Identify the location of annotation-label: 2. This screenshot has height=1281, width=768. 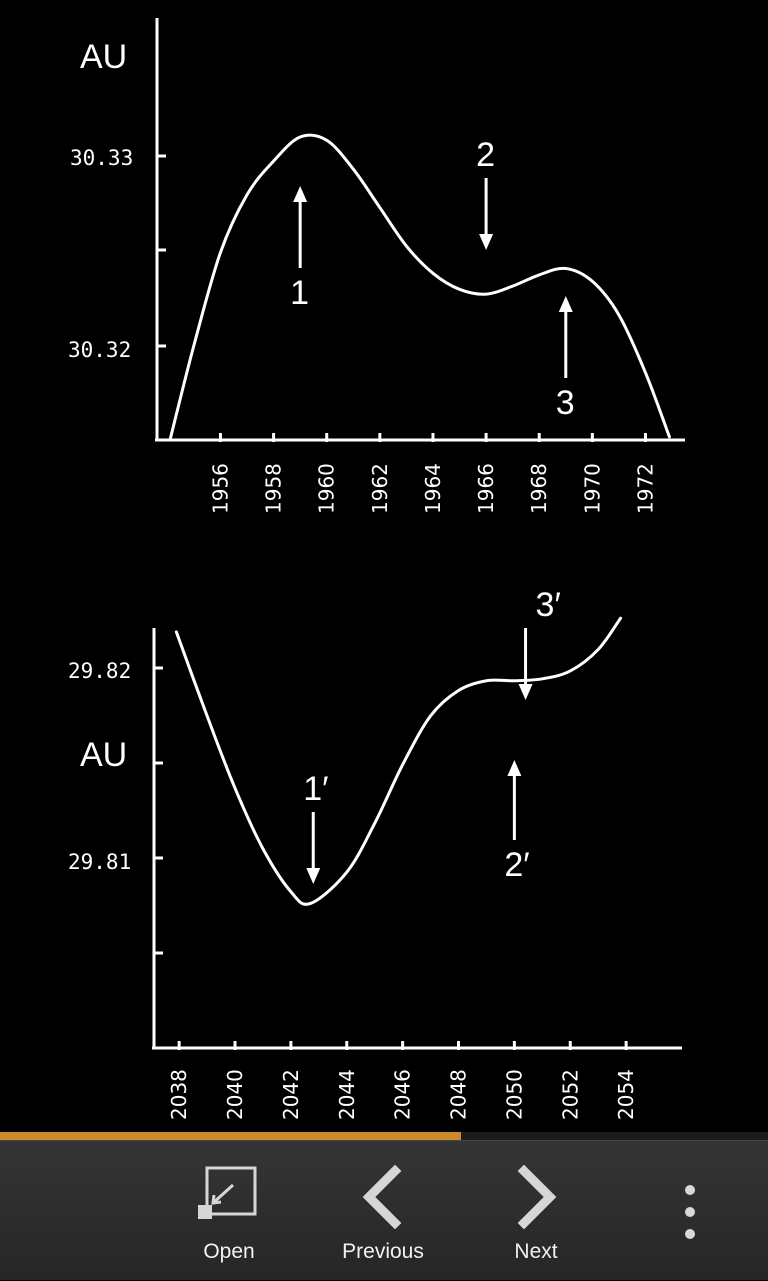
(485, 155).